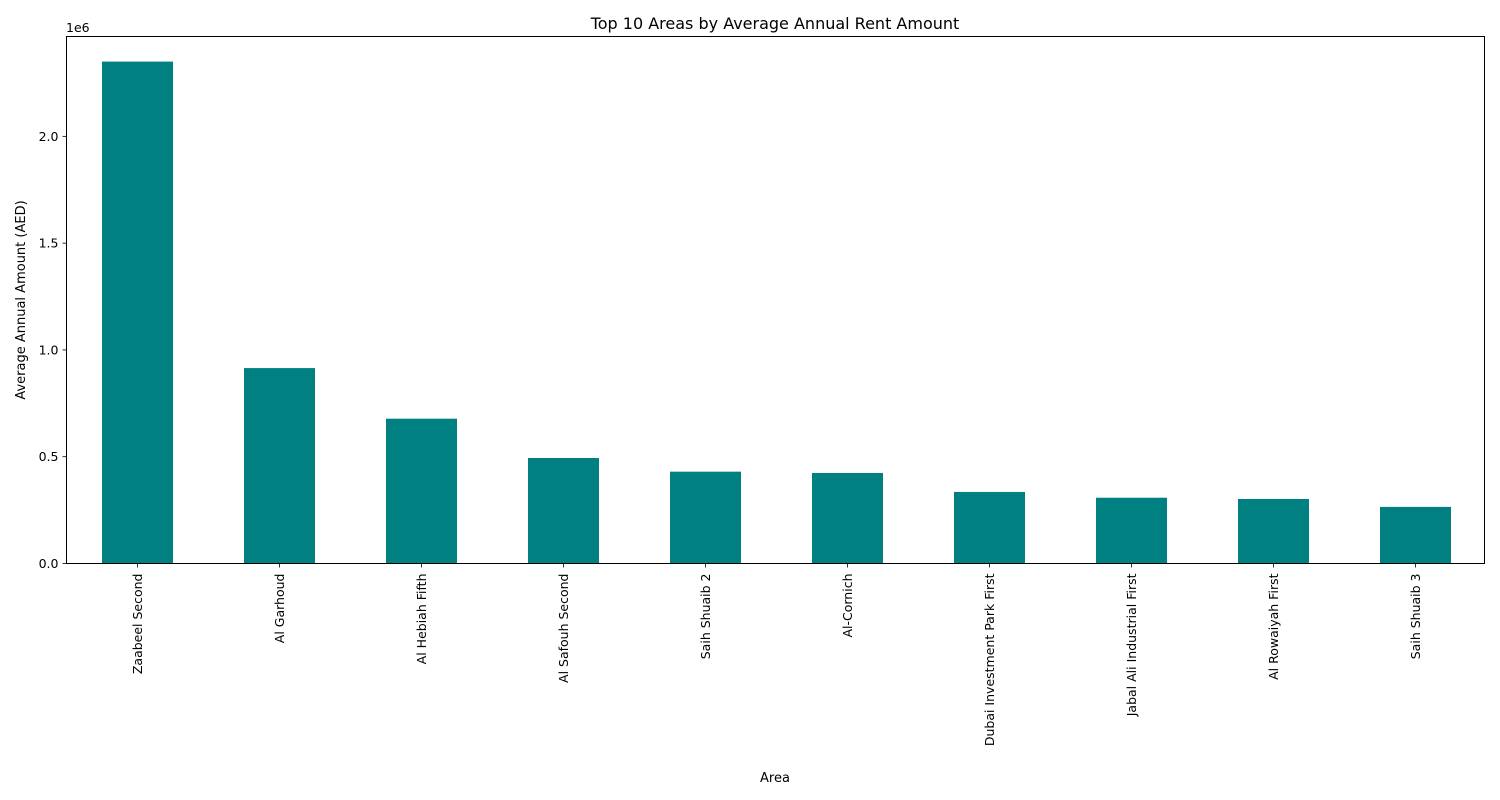 The width and height of the screenshot is (1500, 800). What do you see at coordinates (21, 299) in the screenshot?
I see `y-axis-label: Average Annual Amount (AED)` at bounding box center [21, 299].